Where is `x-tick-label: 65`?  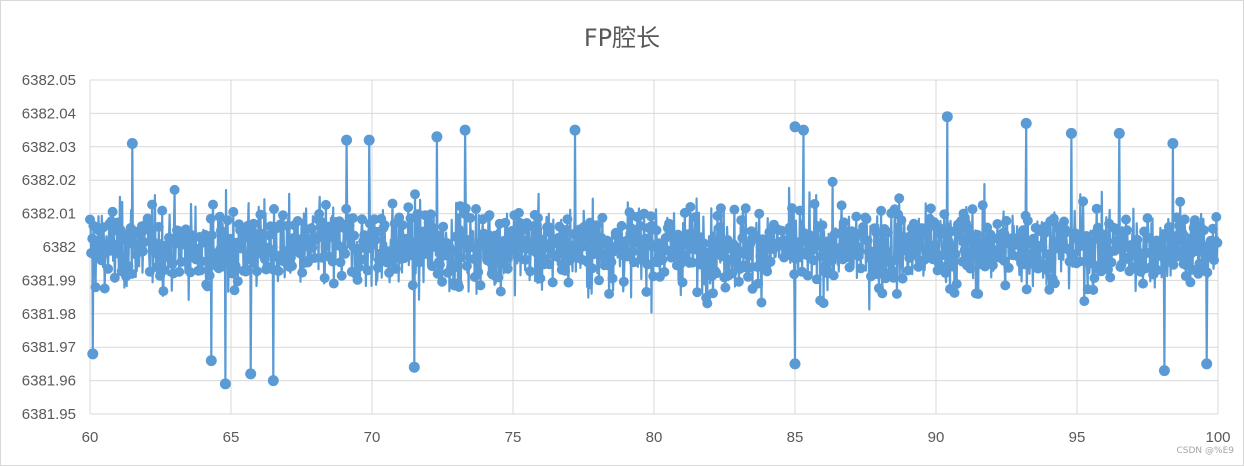 x-tick-label: 65 is located at coordinates (231, 437).